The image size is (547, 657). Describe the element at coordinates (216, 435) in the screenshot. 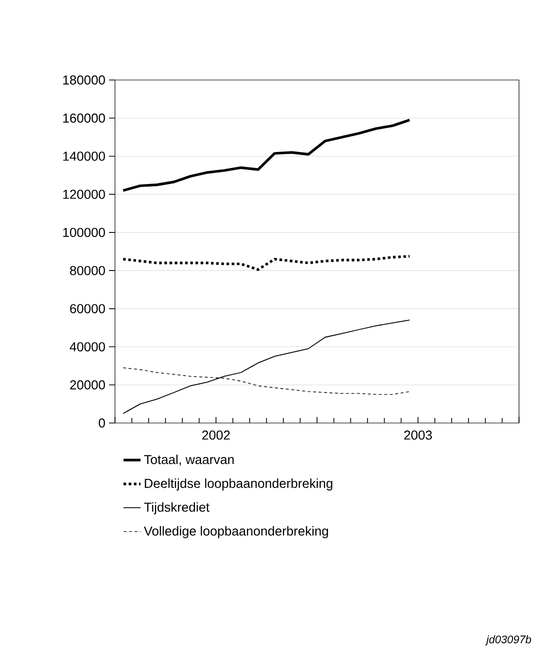

I see `x-tick-label: 2002` at that location.